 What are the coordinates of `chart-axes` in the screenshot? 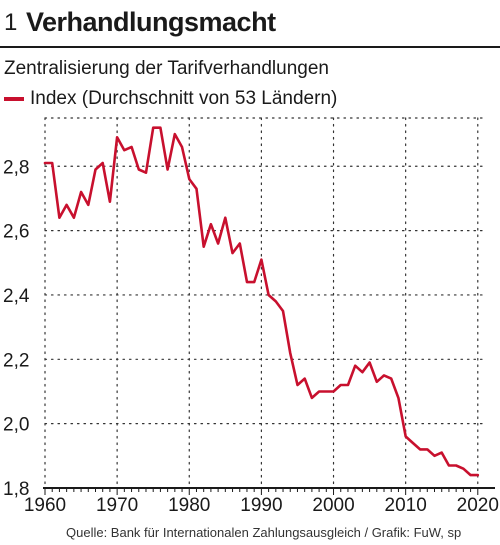 It's located at (269, 491).